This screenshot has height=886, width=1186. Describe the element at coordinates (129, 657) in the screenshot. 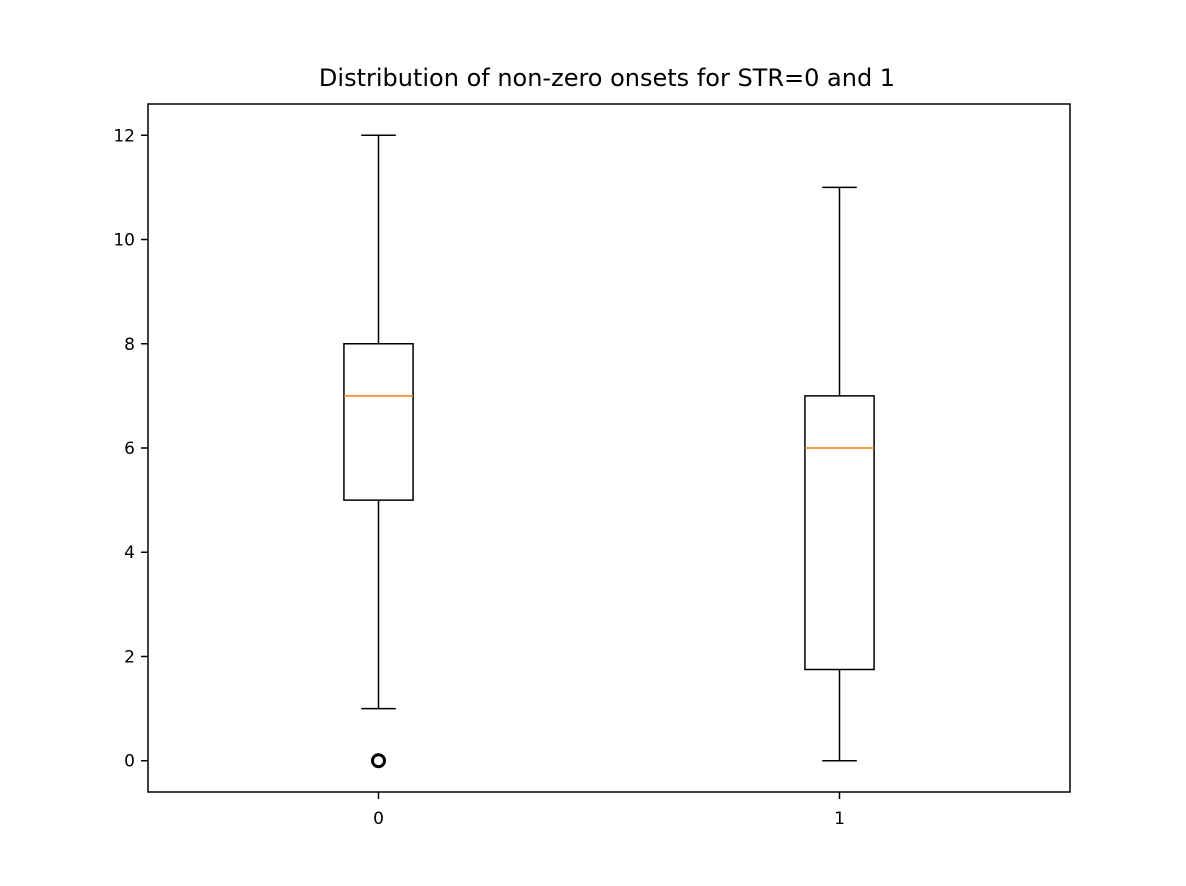

I see `y-tick-label: 2` at that location.